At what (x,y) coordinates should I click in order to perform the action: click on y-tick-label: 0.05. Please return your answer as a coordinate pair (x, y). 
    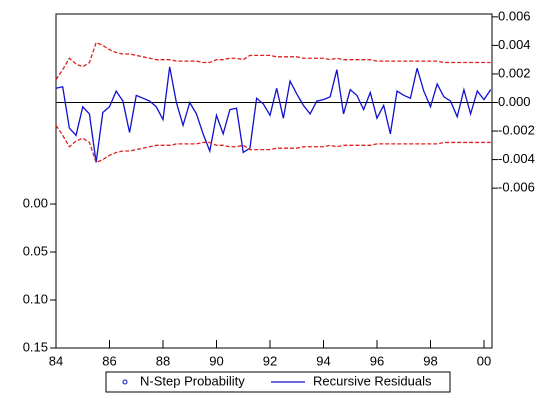
    Looking at the image, I should click on (35, 250).